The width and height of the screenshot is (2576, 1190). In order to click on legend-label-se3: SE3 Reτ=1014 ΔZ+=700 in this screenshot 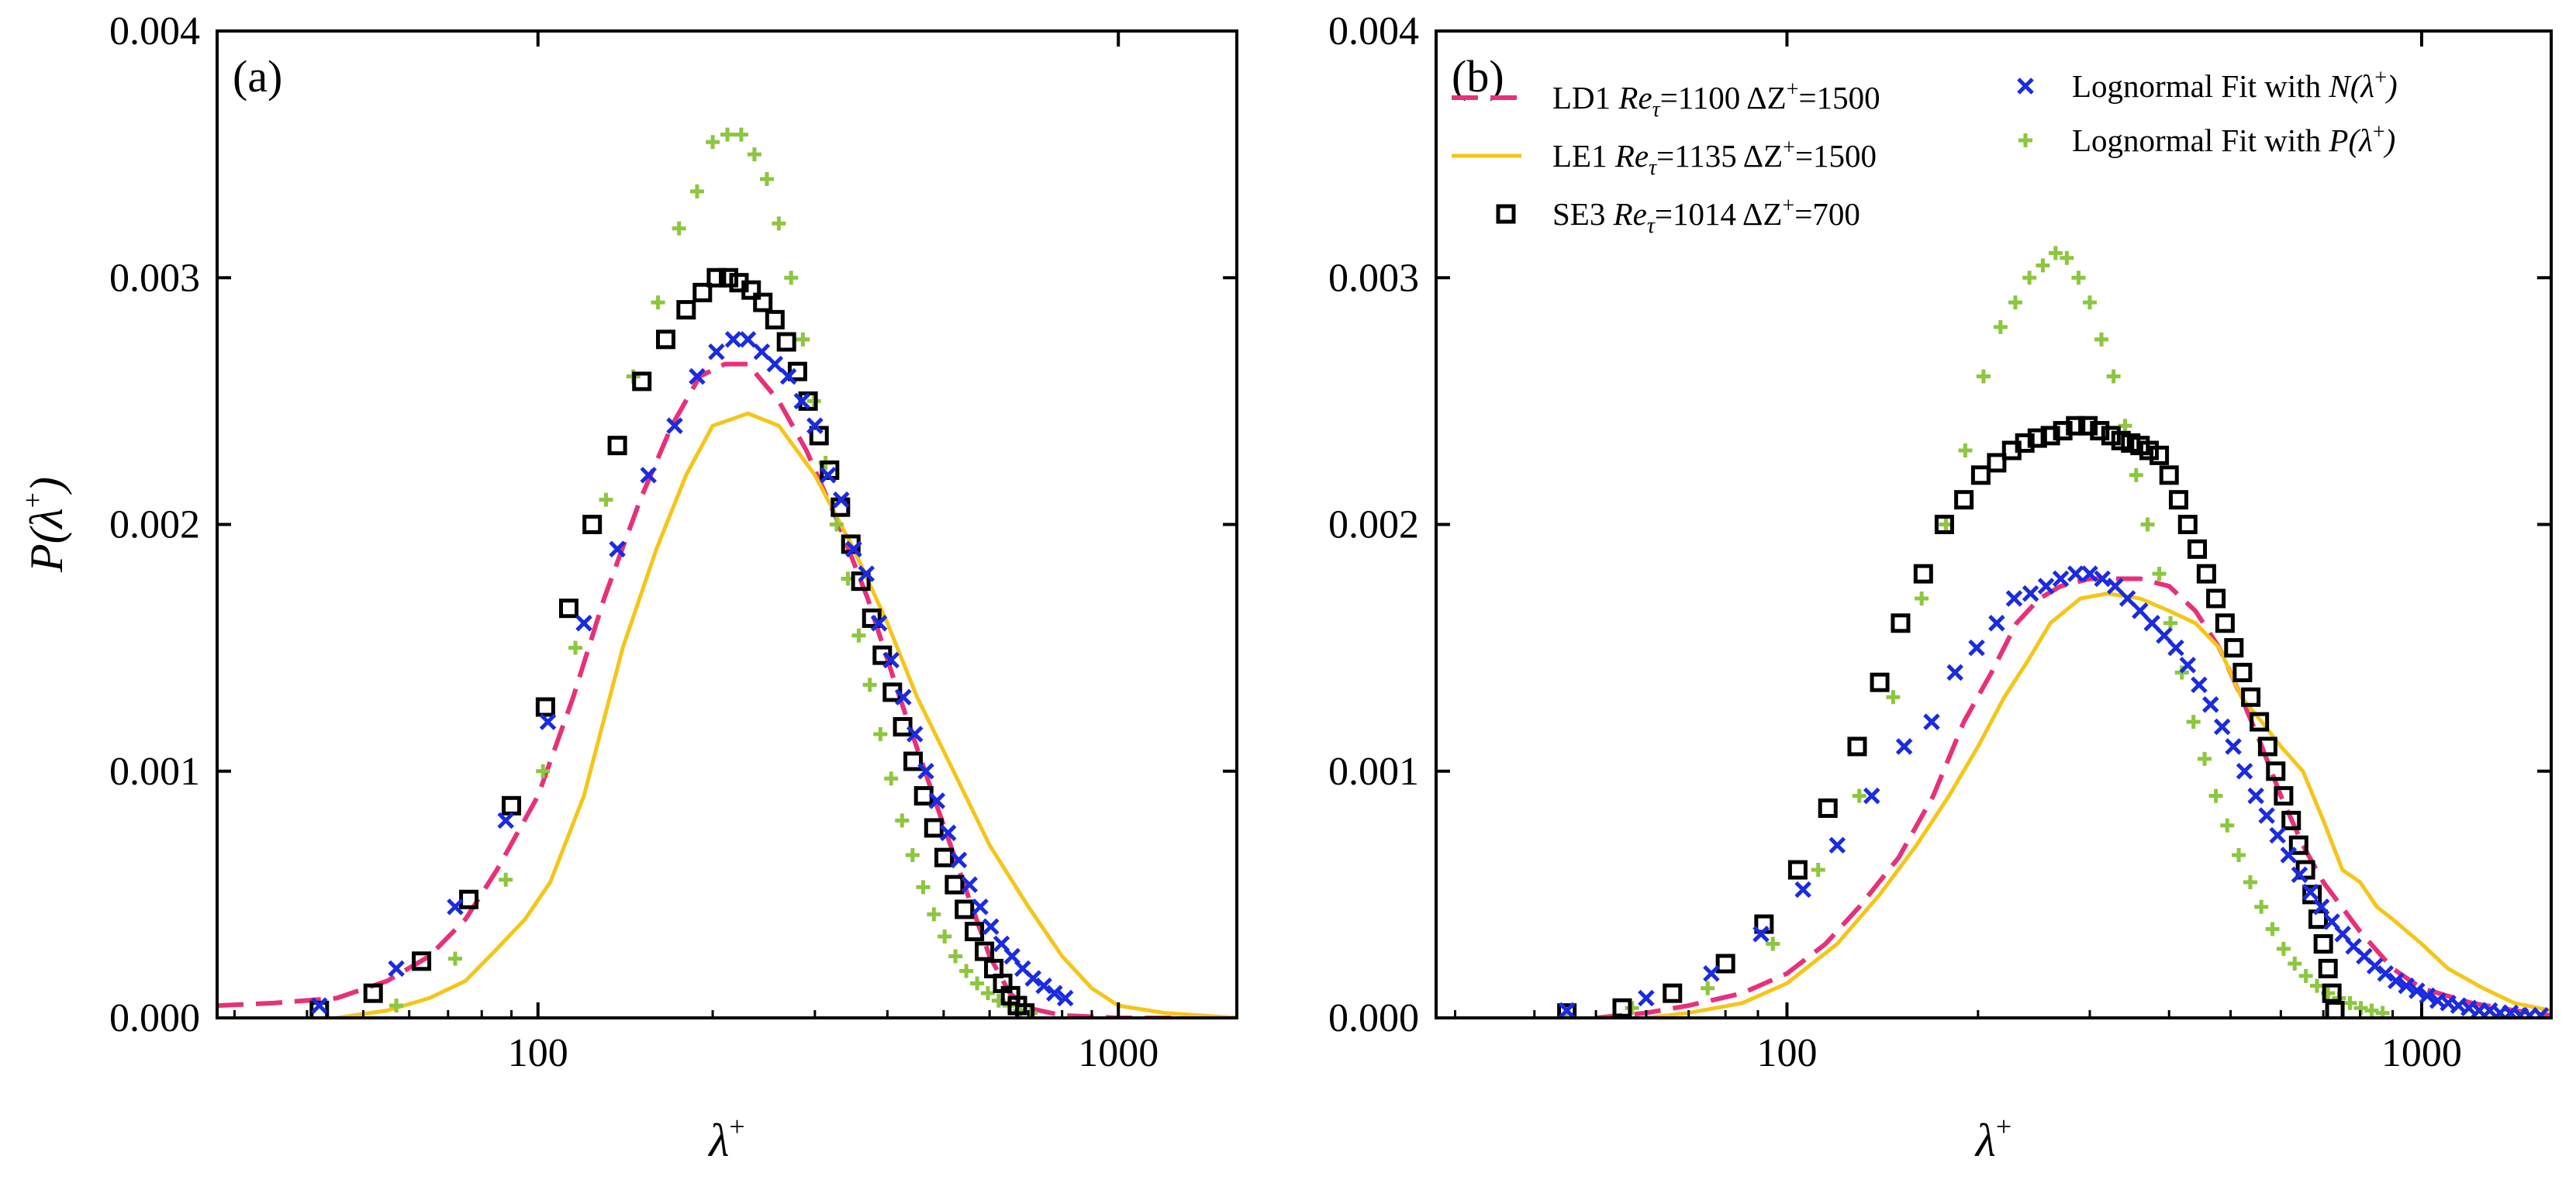, I will do `click(1706, 216)`.